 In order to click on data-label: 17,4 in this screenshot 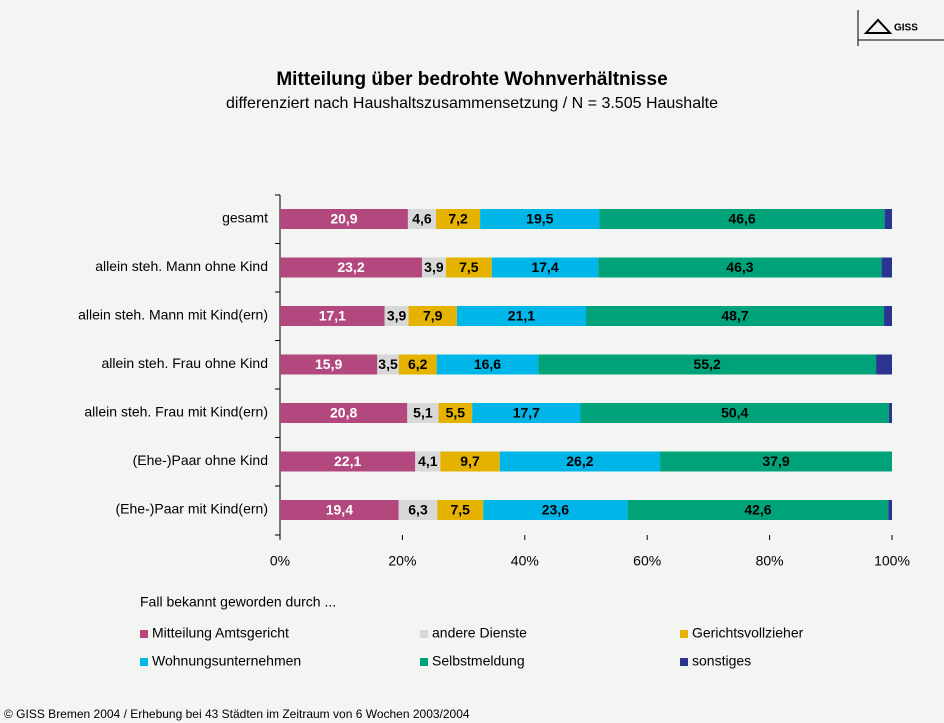, I will do `click(544, 267)`.